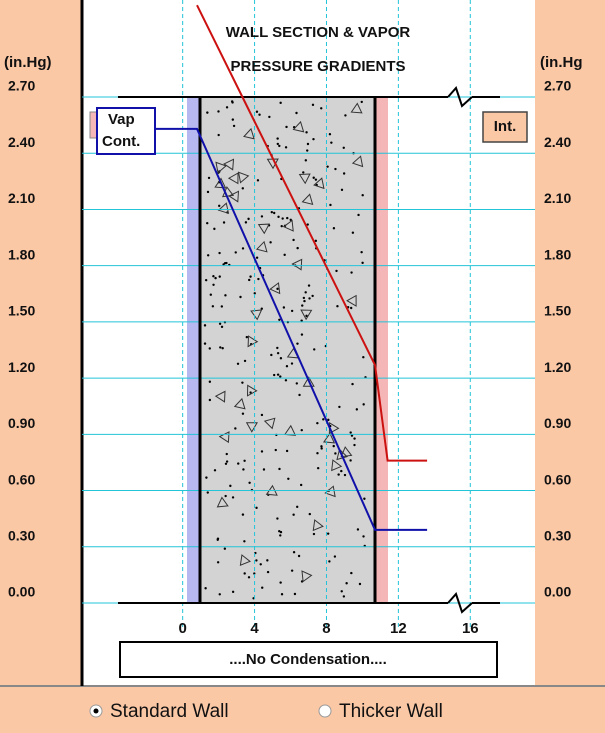 The image size is (605, 733). I want to click on radio-label: Thicker Wall, so click(391, 711).